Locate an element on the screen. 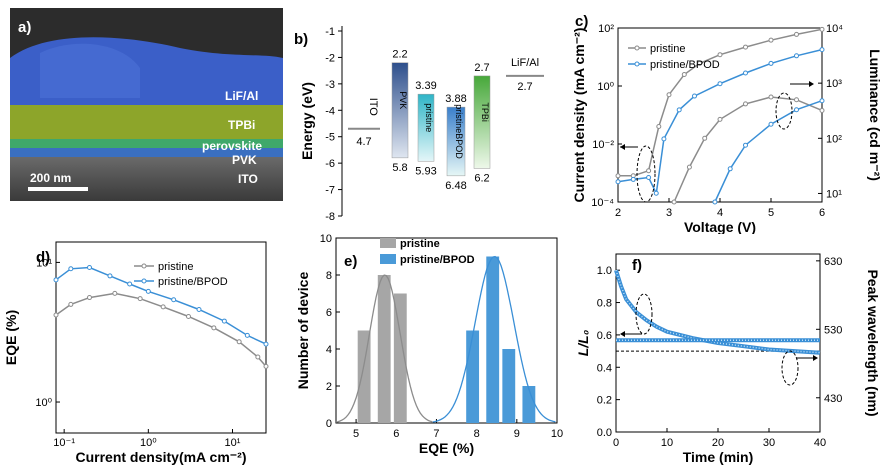 This screenshot has height=467, width=889. band-top-value: 3.88 is located at coordinates (455, 99).